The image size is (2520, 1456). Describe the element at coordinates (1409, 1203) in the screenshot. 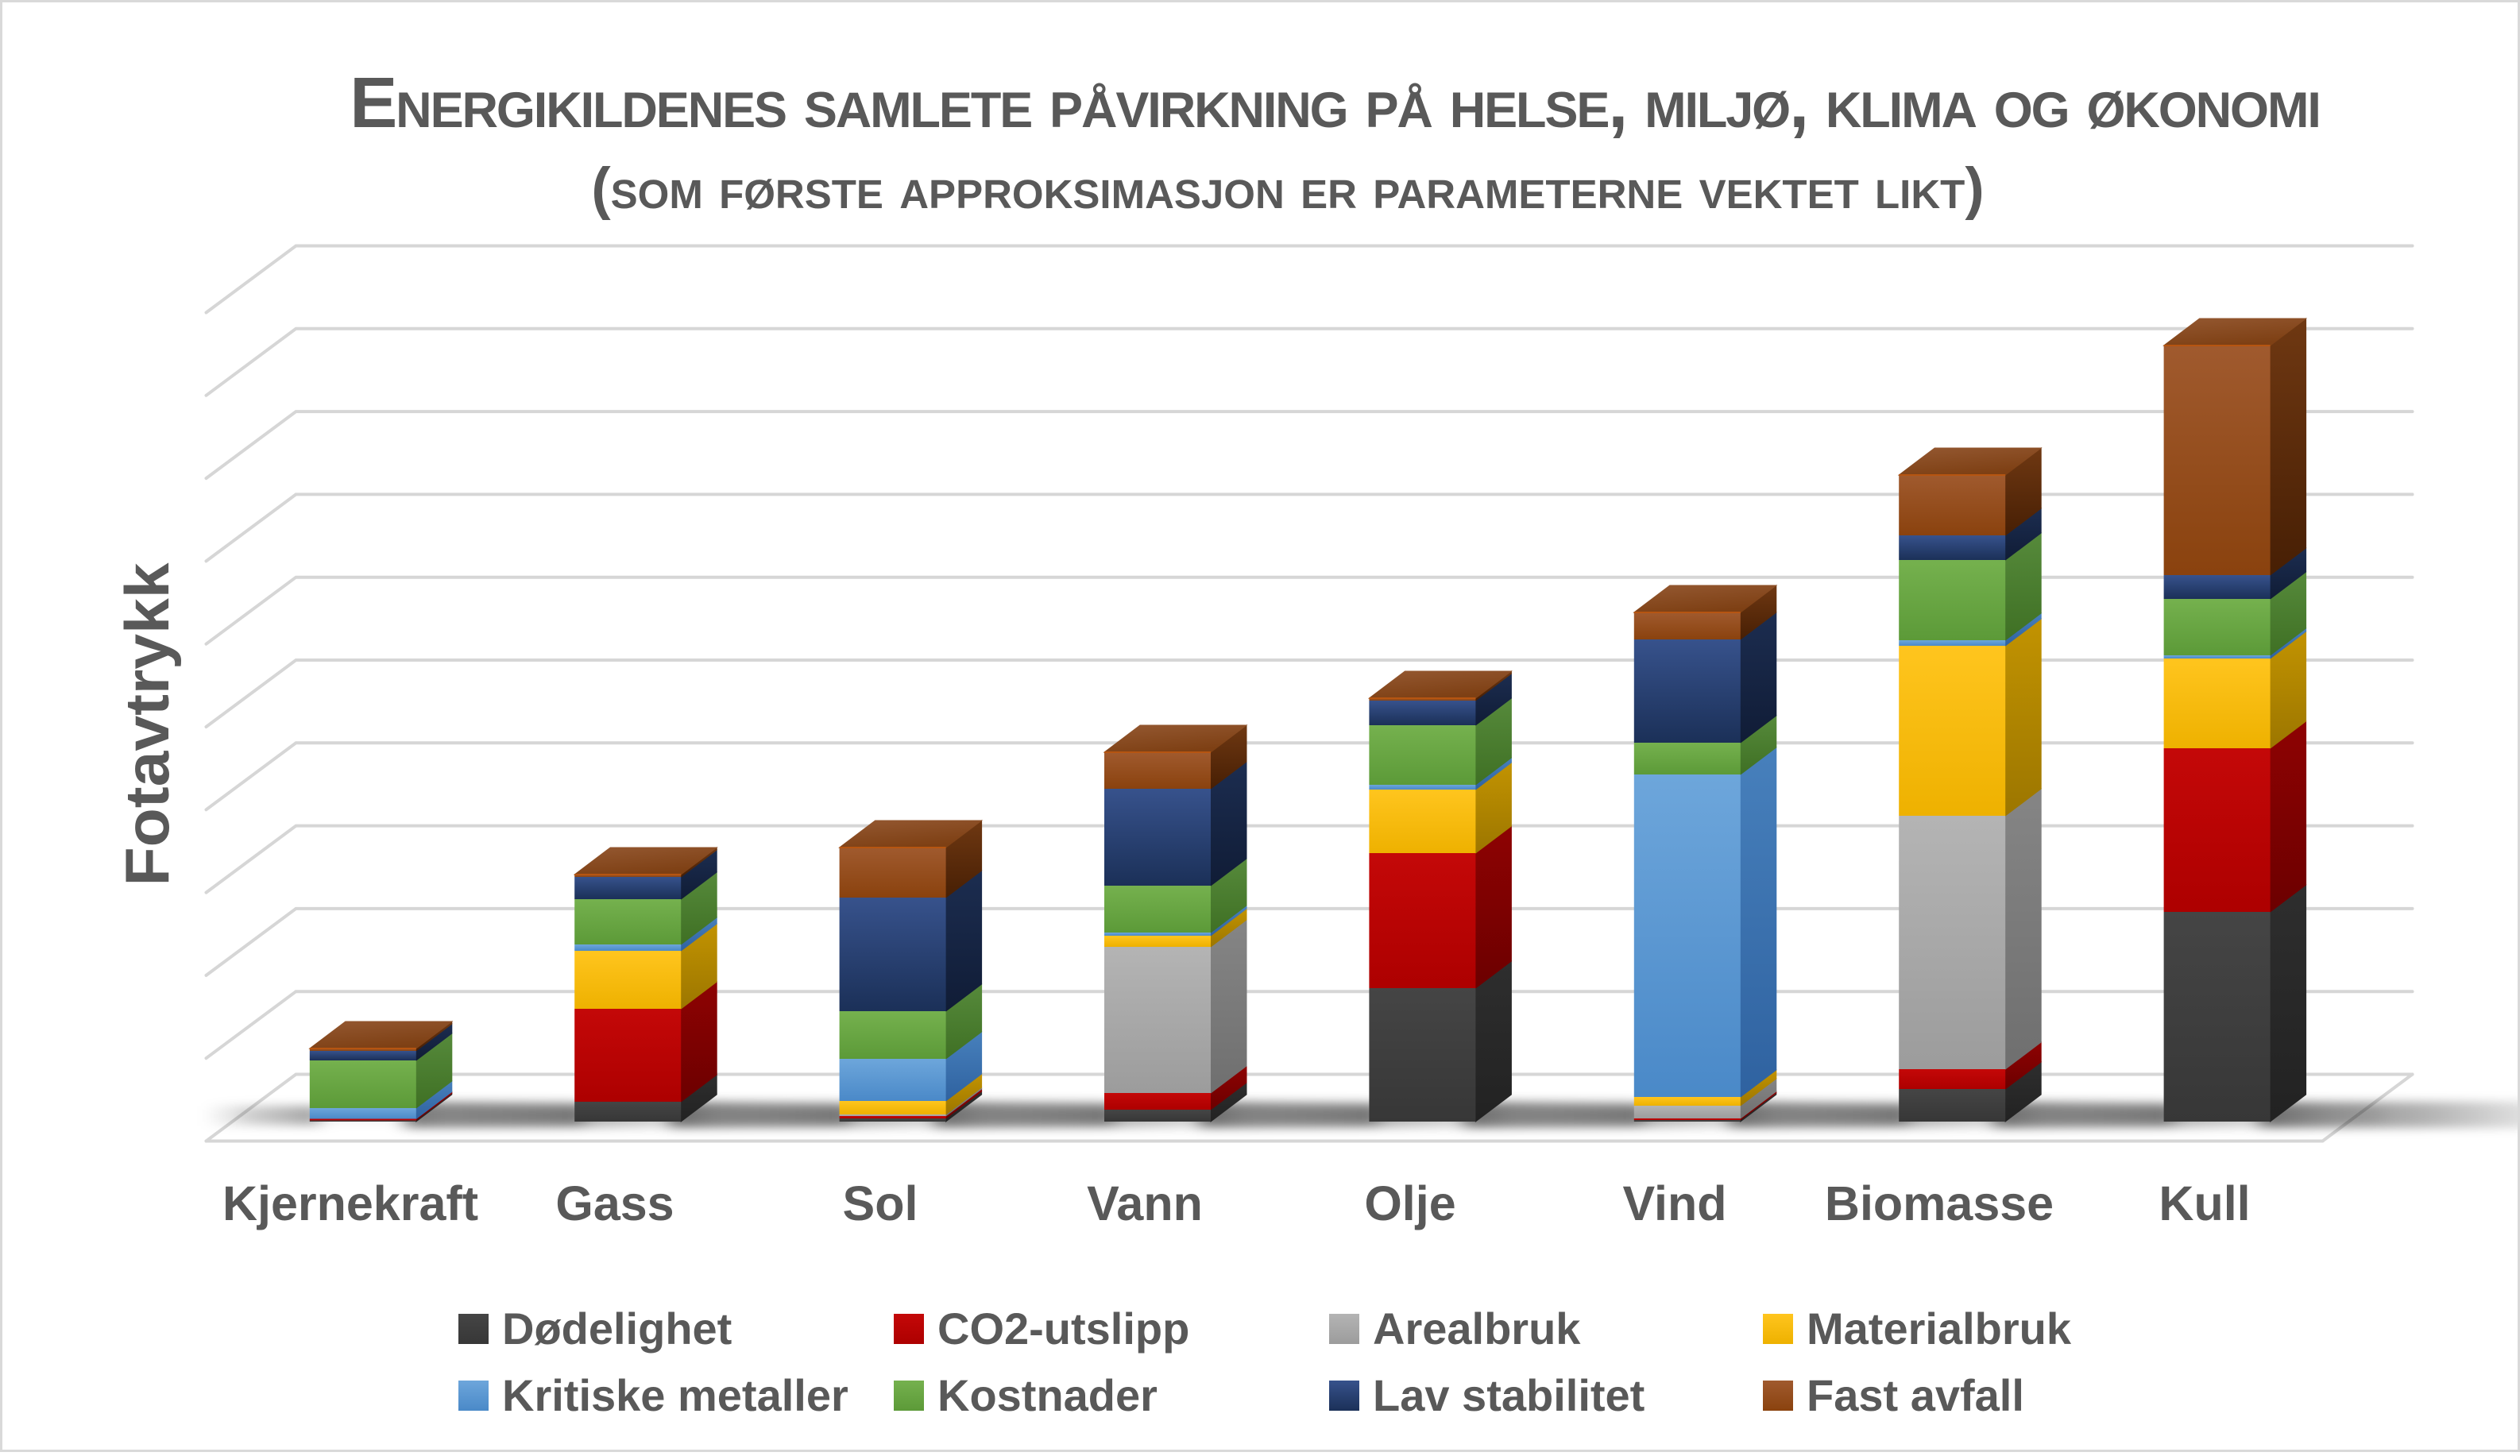

I see `svg-text: Olje` at that location.